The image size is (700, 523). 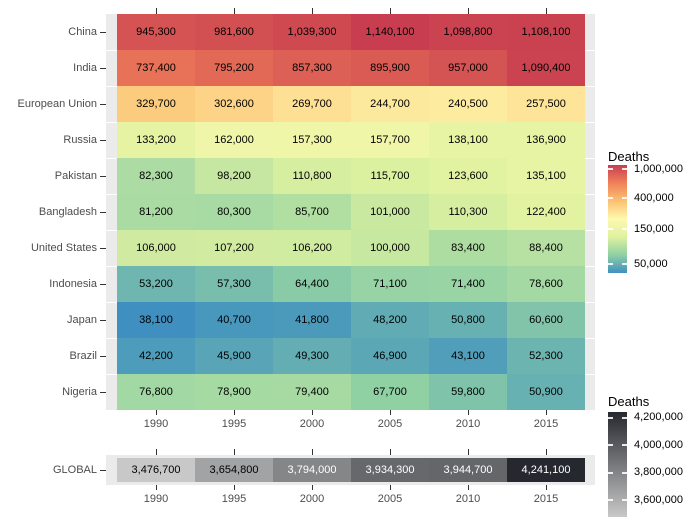 What do you see at coordinates (546, 32) in the screenshot?
I see `heatmap-cell: 1,108,100` at bounding box center [546, 32].